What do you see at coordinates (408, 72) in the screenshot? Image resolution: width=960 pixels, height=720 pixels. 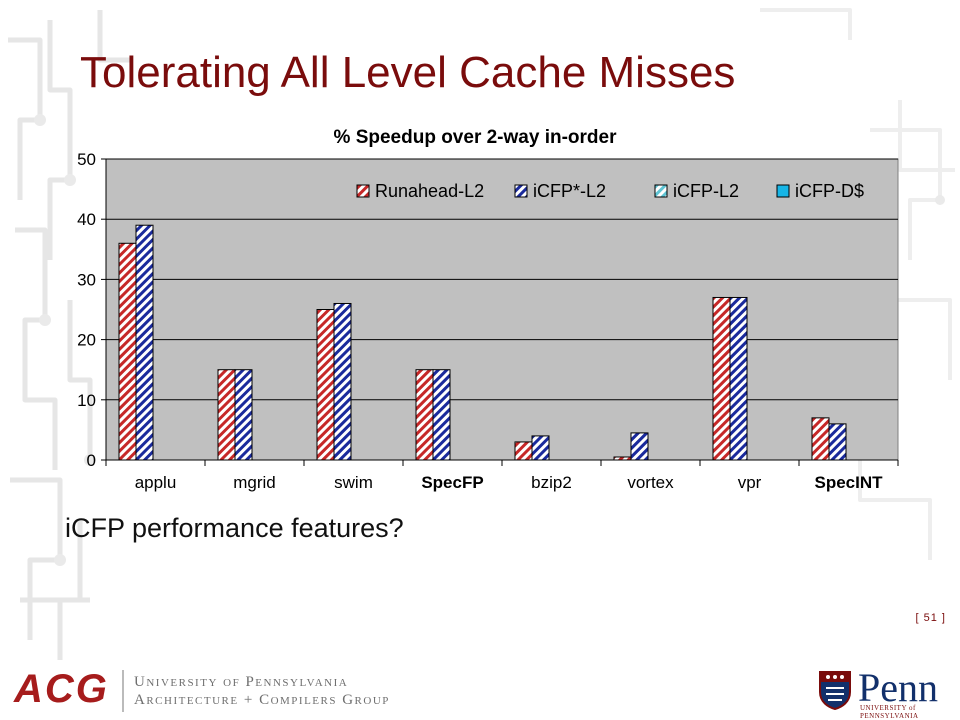 I see `slide-title: Tolerating All Level Cache Misses` at bounding box center [408, 72].